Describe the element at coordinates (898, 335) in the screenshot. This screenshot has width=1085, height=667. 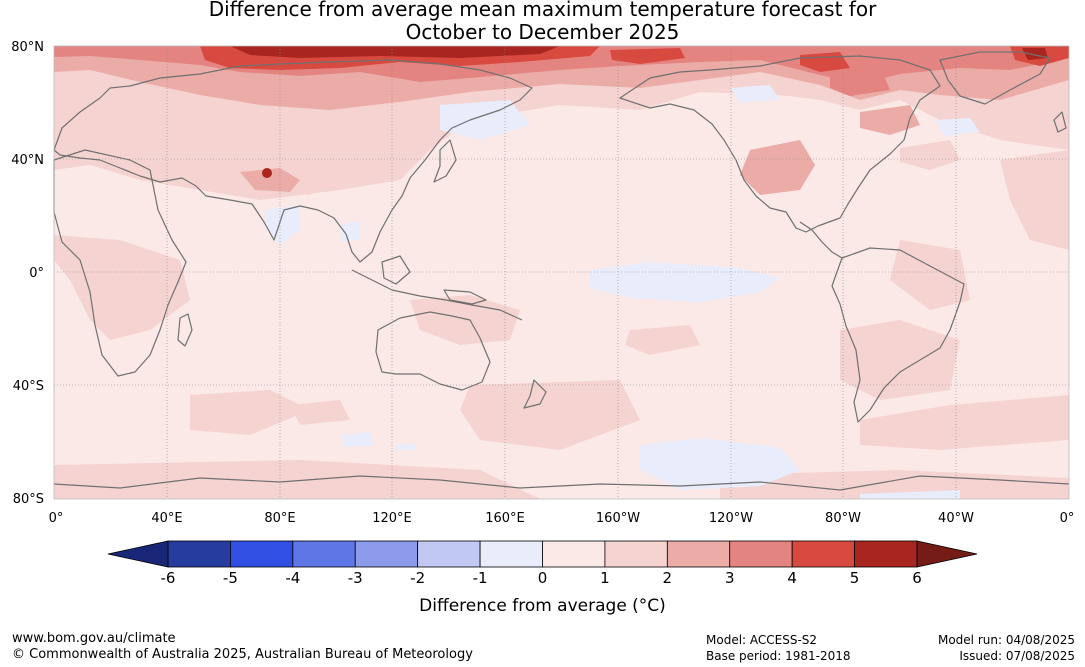
I see `coastline-south-america` at that location.